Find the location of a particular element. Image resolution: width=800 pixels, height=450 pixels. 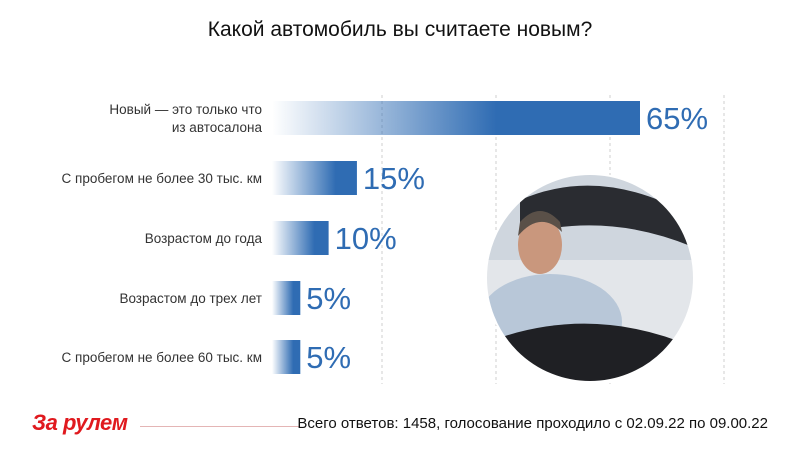

value-label-2: 10% is located at coordinates (366, 238).